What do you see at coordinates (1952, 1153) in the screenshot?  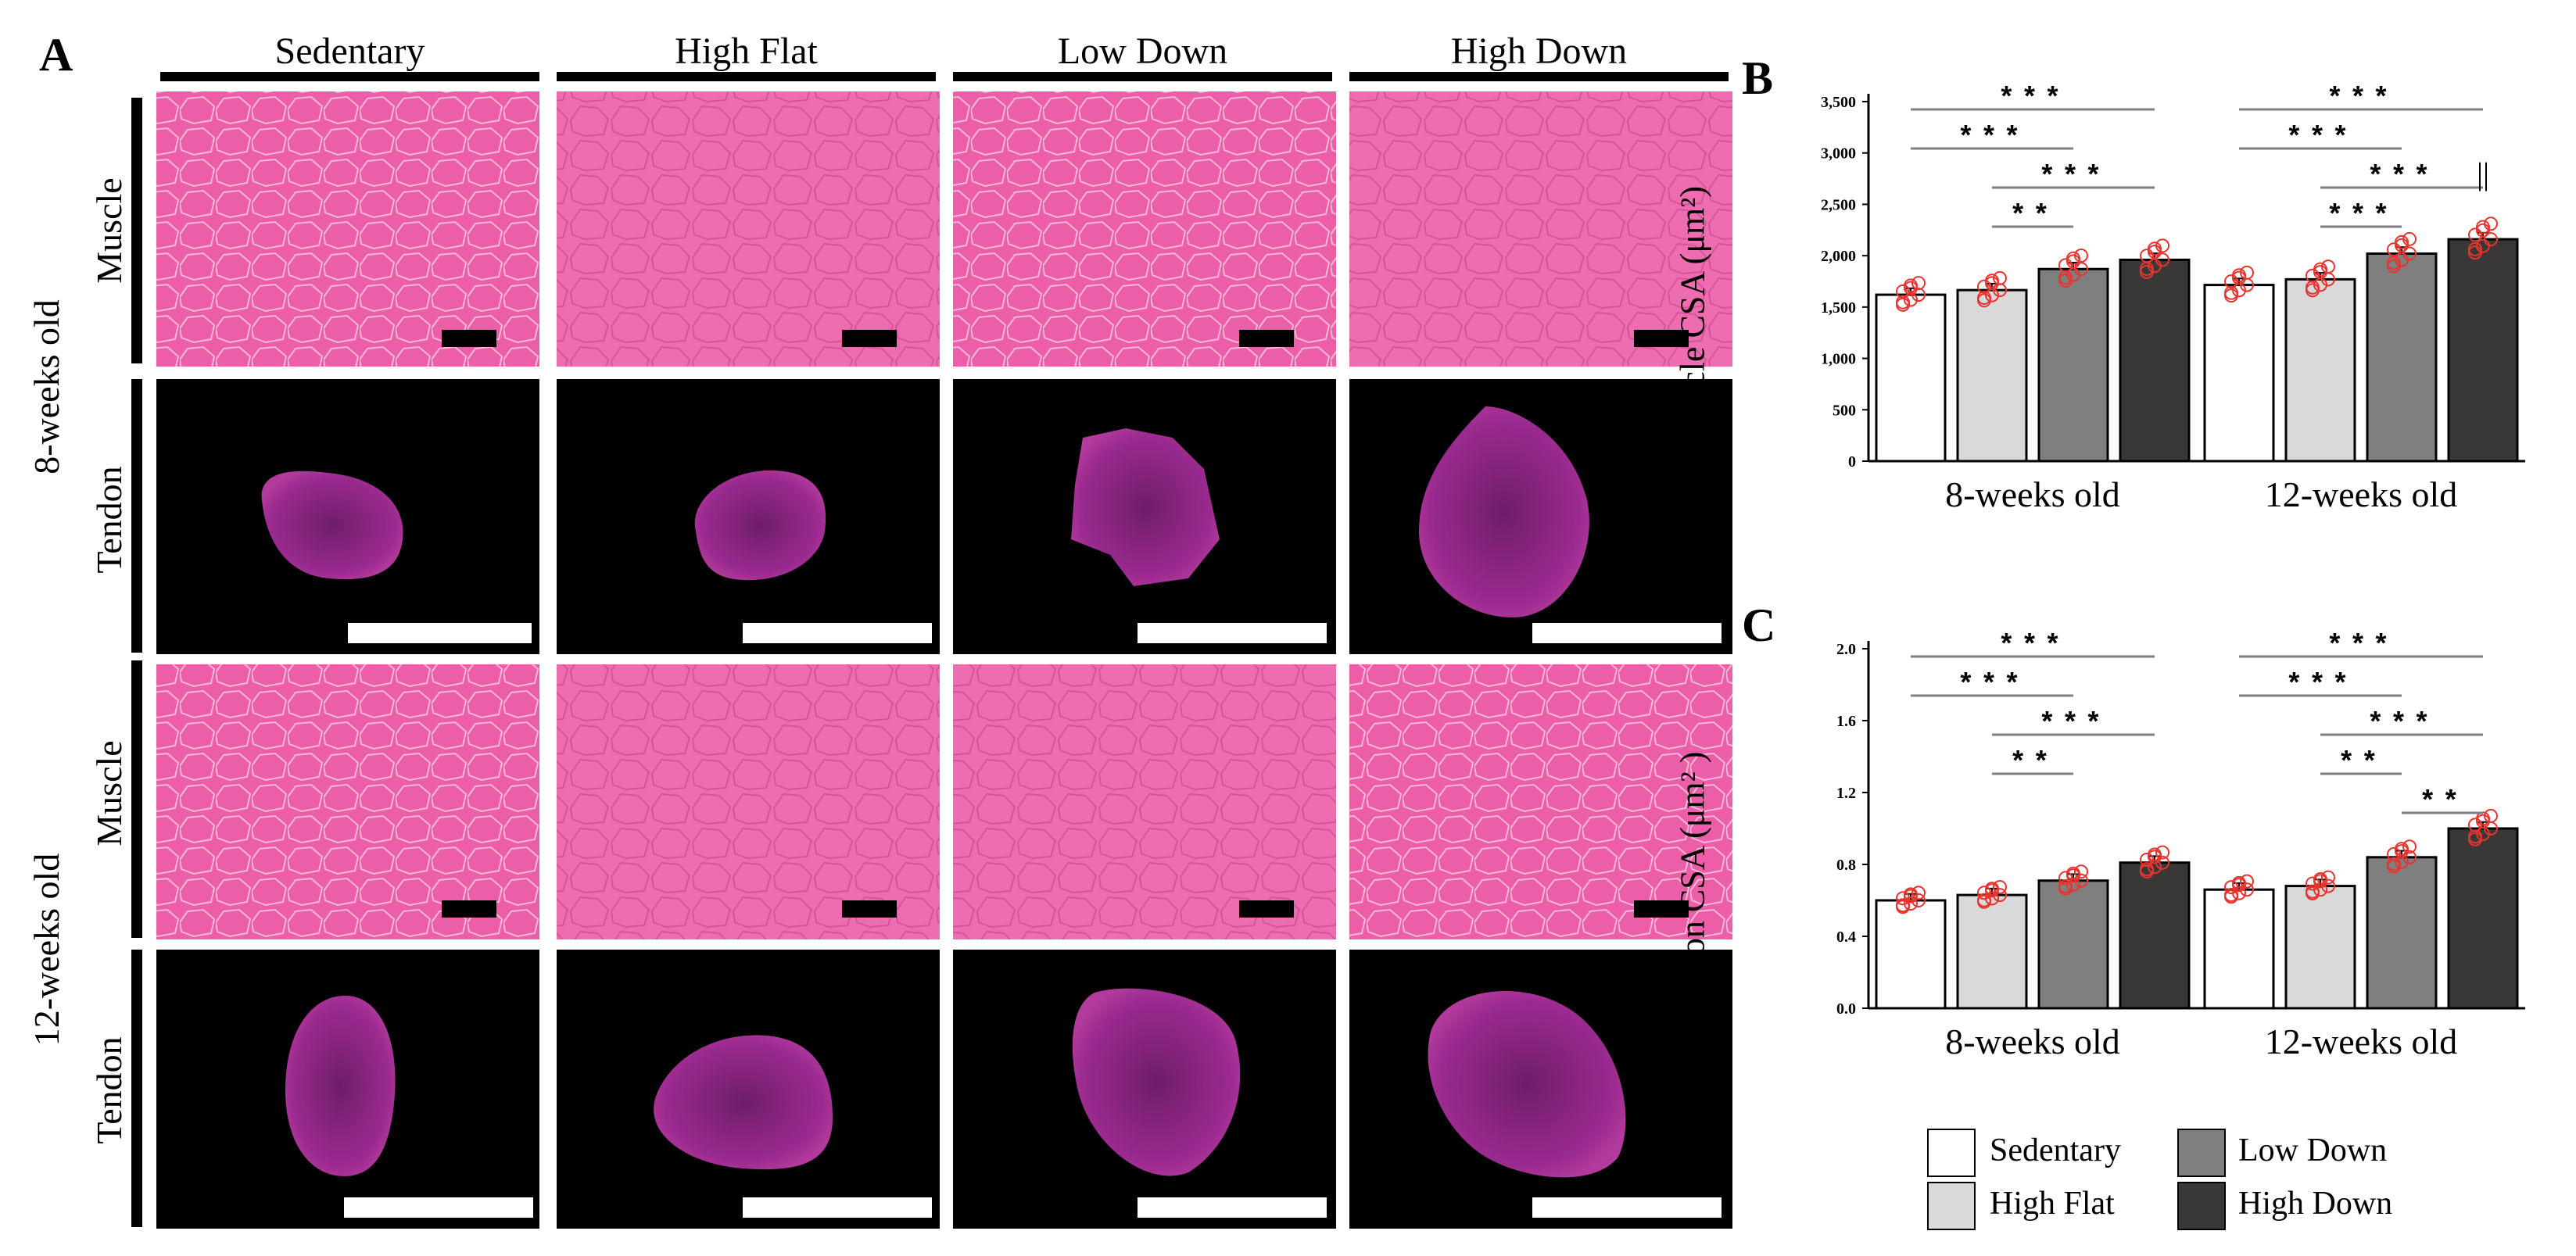 I see `legend-swatch-sedentary` at bounding box center [1952, 1153].